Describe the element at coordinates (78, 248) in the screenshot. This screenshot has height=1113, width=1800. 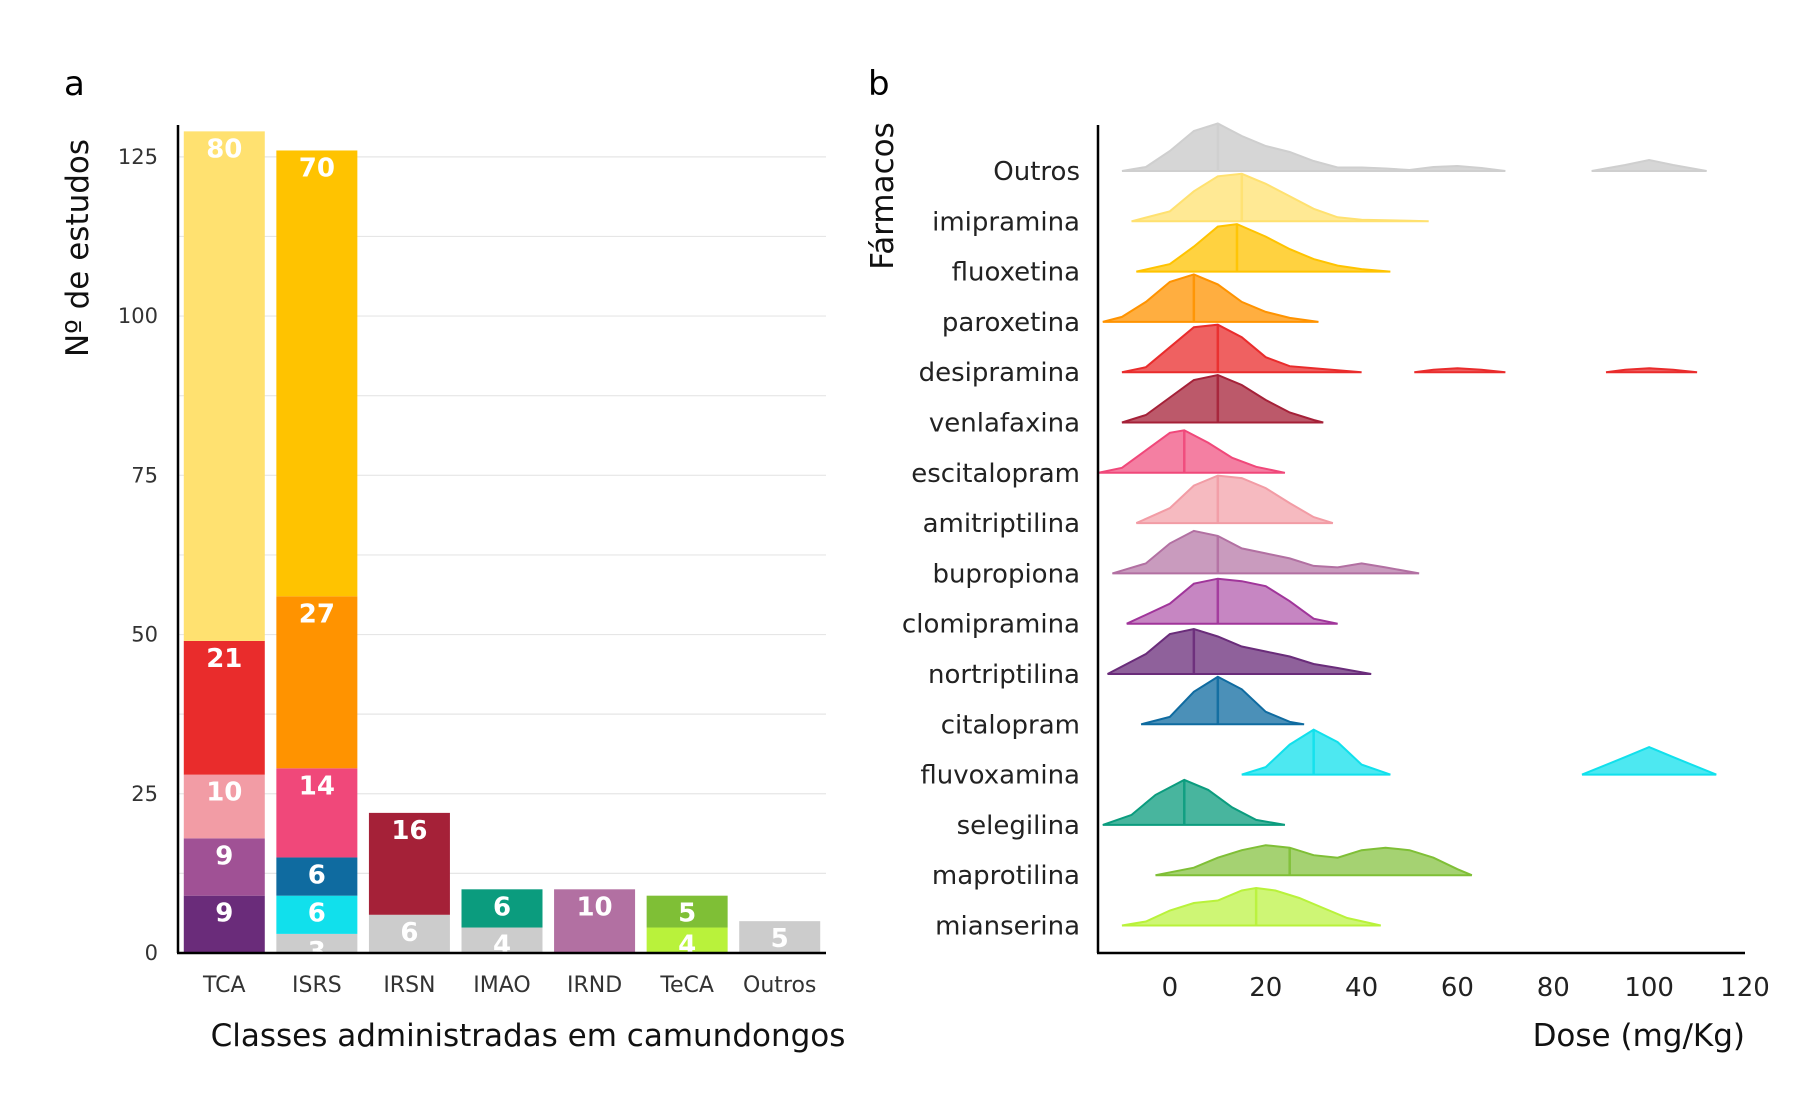
I see `panel-a-y-axis-title: Nº de estudos` at that location.